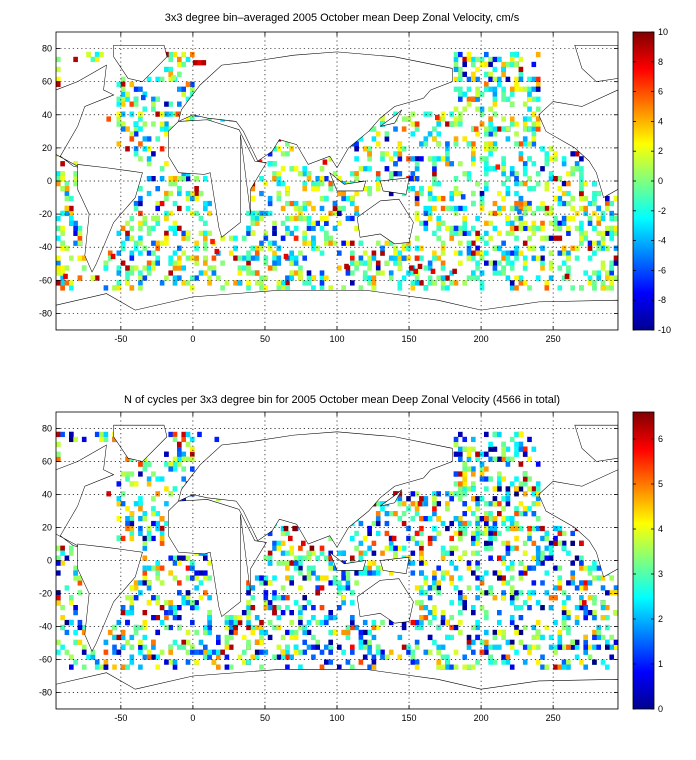  I want to click on y-tick-label: 40, so click(47, 495).